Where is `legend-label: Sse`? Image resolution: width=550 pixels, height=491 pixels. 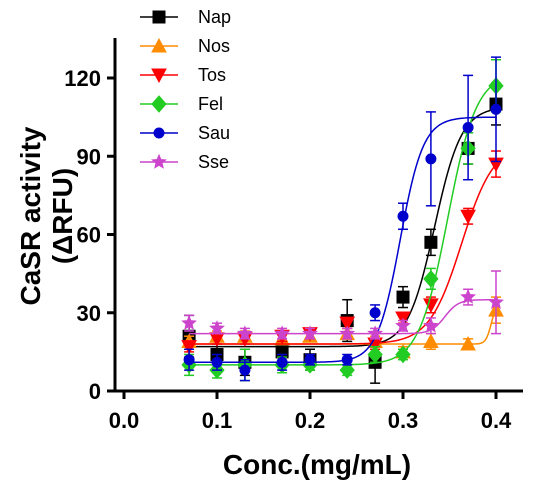 legend-label: Sse is located at coordinates (213, 162).